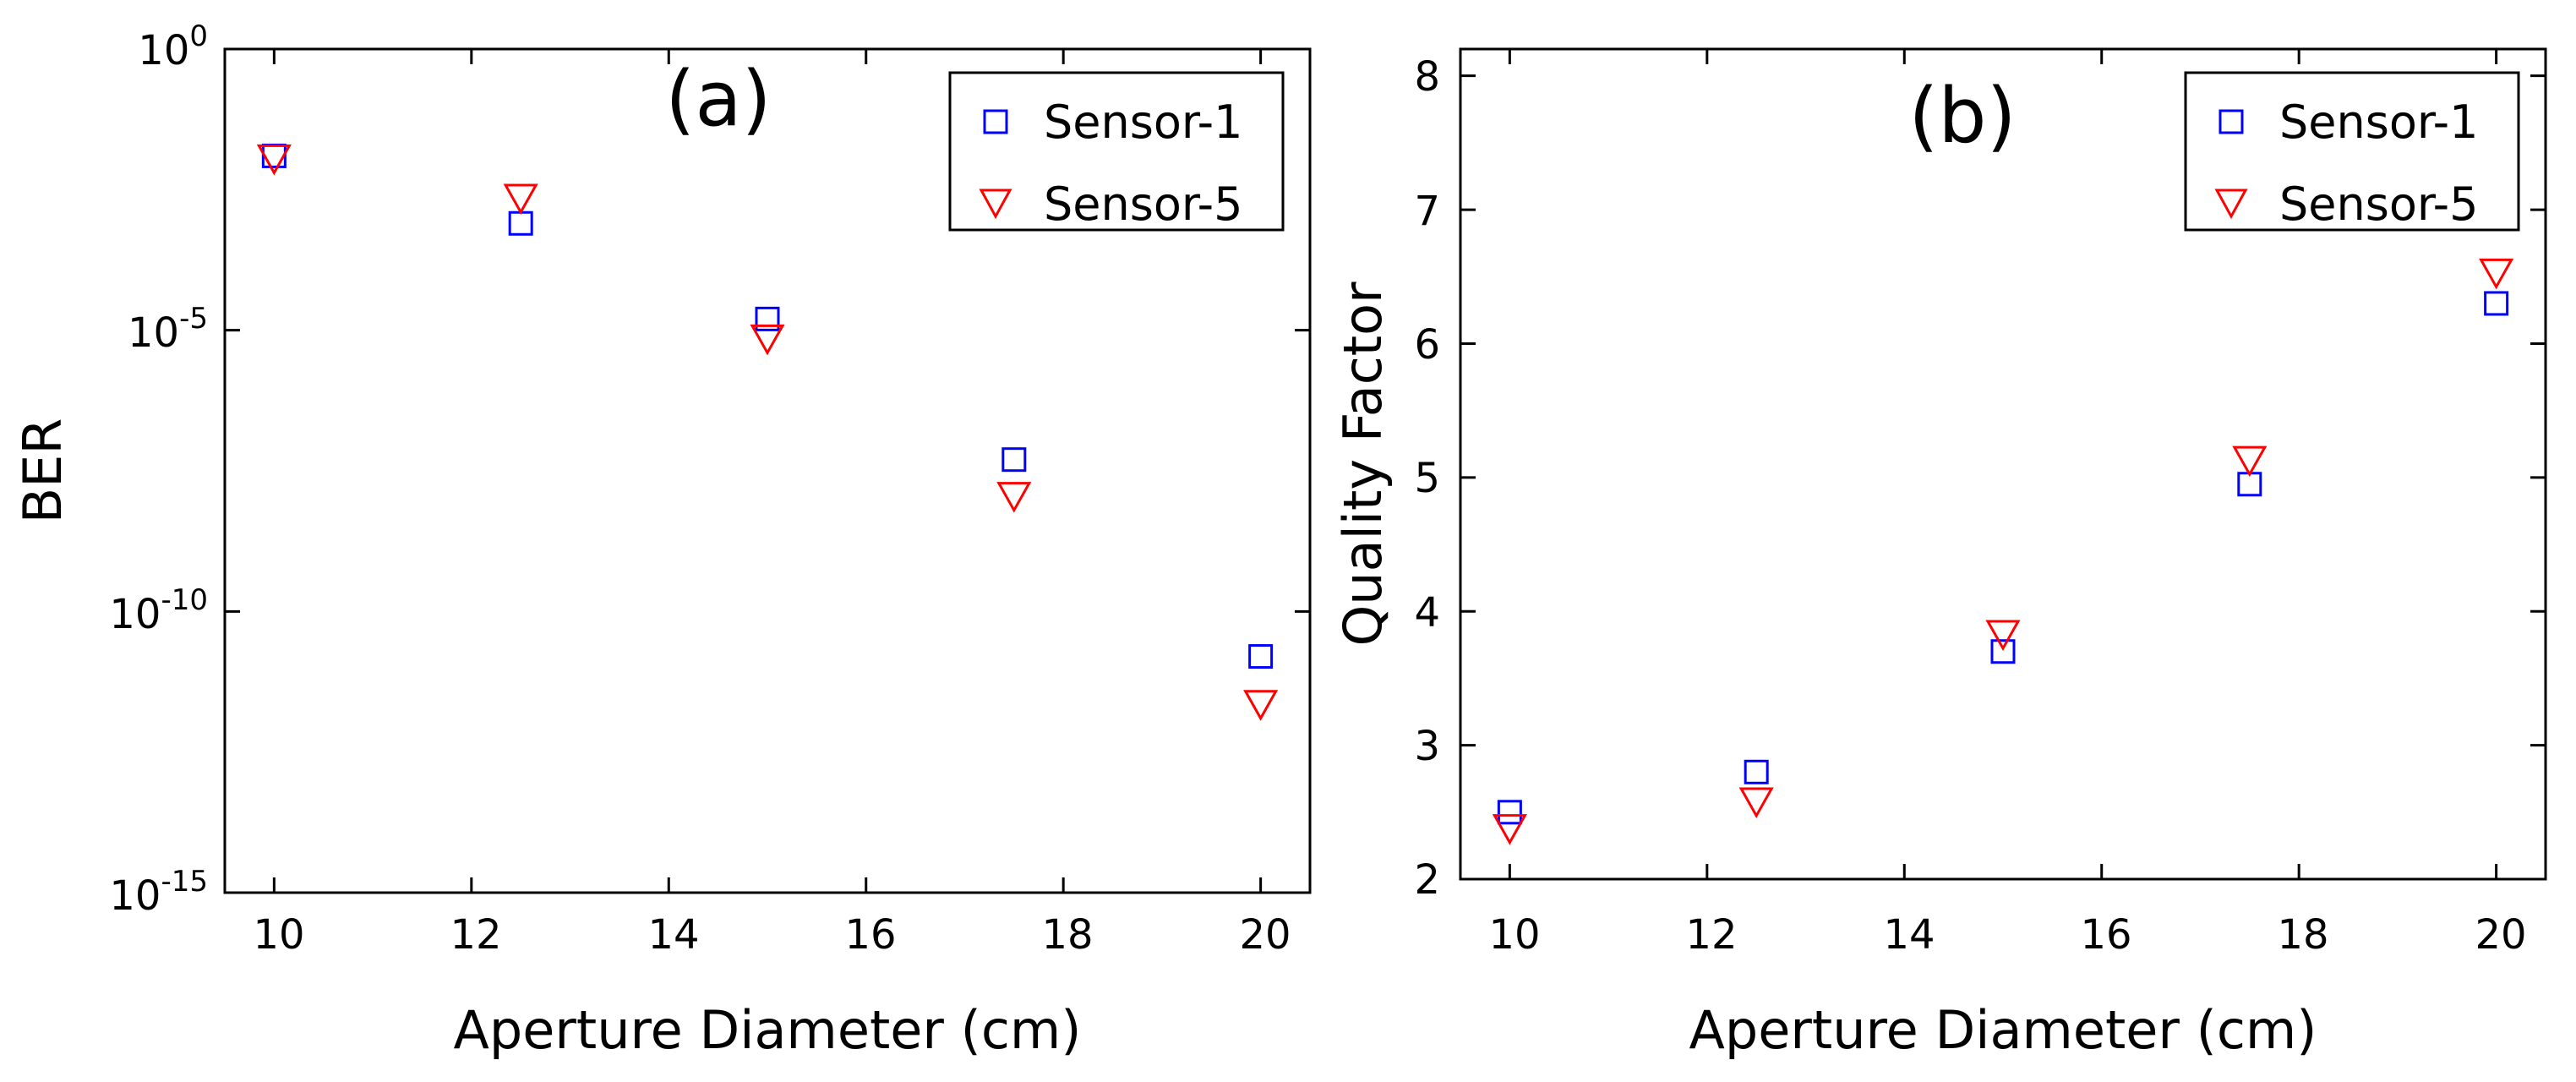  What do you see at coordinates (476, 935) in the screenshot?
I see `panel-a-xtick-label: 12` at bounding box center [476, 935].